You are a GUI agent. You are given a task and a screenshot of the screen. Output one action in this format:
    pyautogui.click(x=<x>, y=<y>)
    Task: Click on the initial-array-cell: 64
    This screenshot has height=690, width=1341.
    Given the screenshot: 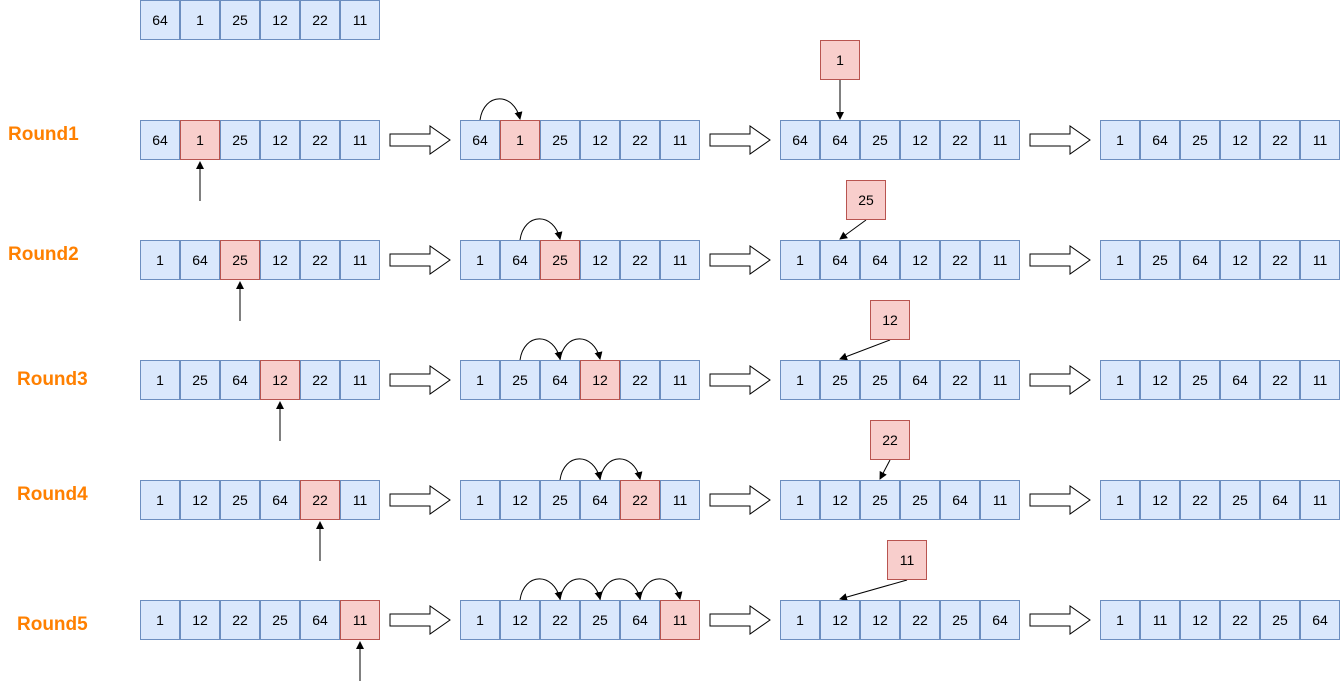 What is the action you would take?
    pyautogui.click(x=160, y=20)
    